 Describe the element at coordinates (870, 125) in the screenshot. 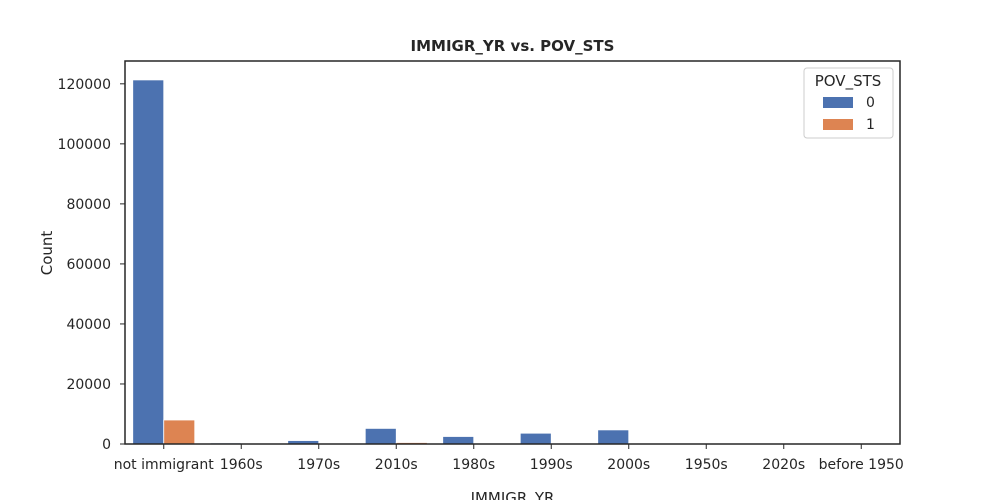

I see `legend-label-1: 1` at that location.